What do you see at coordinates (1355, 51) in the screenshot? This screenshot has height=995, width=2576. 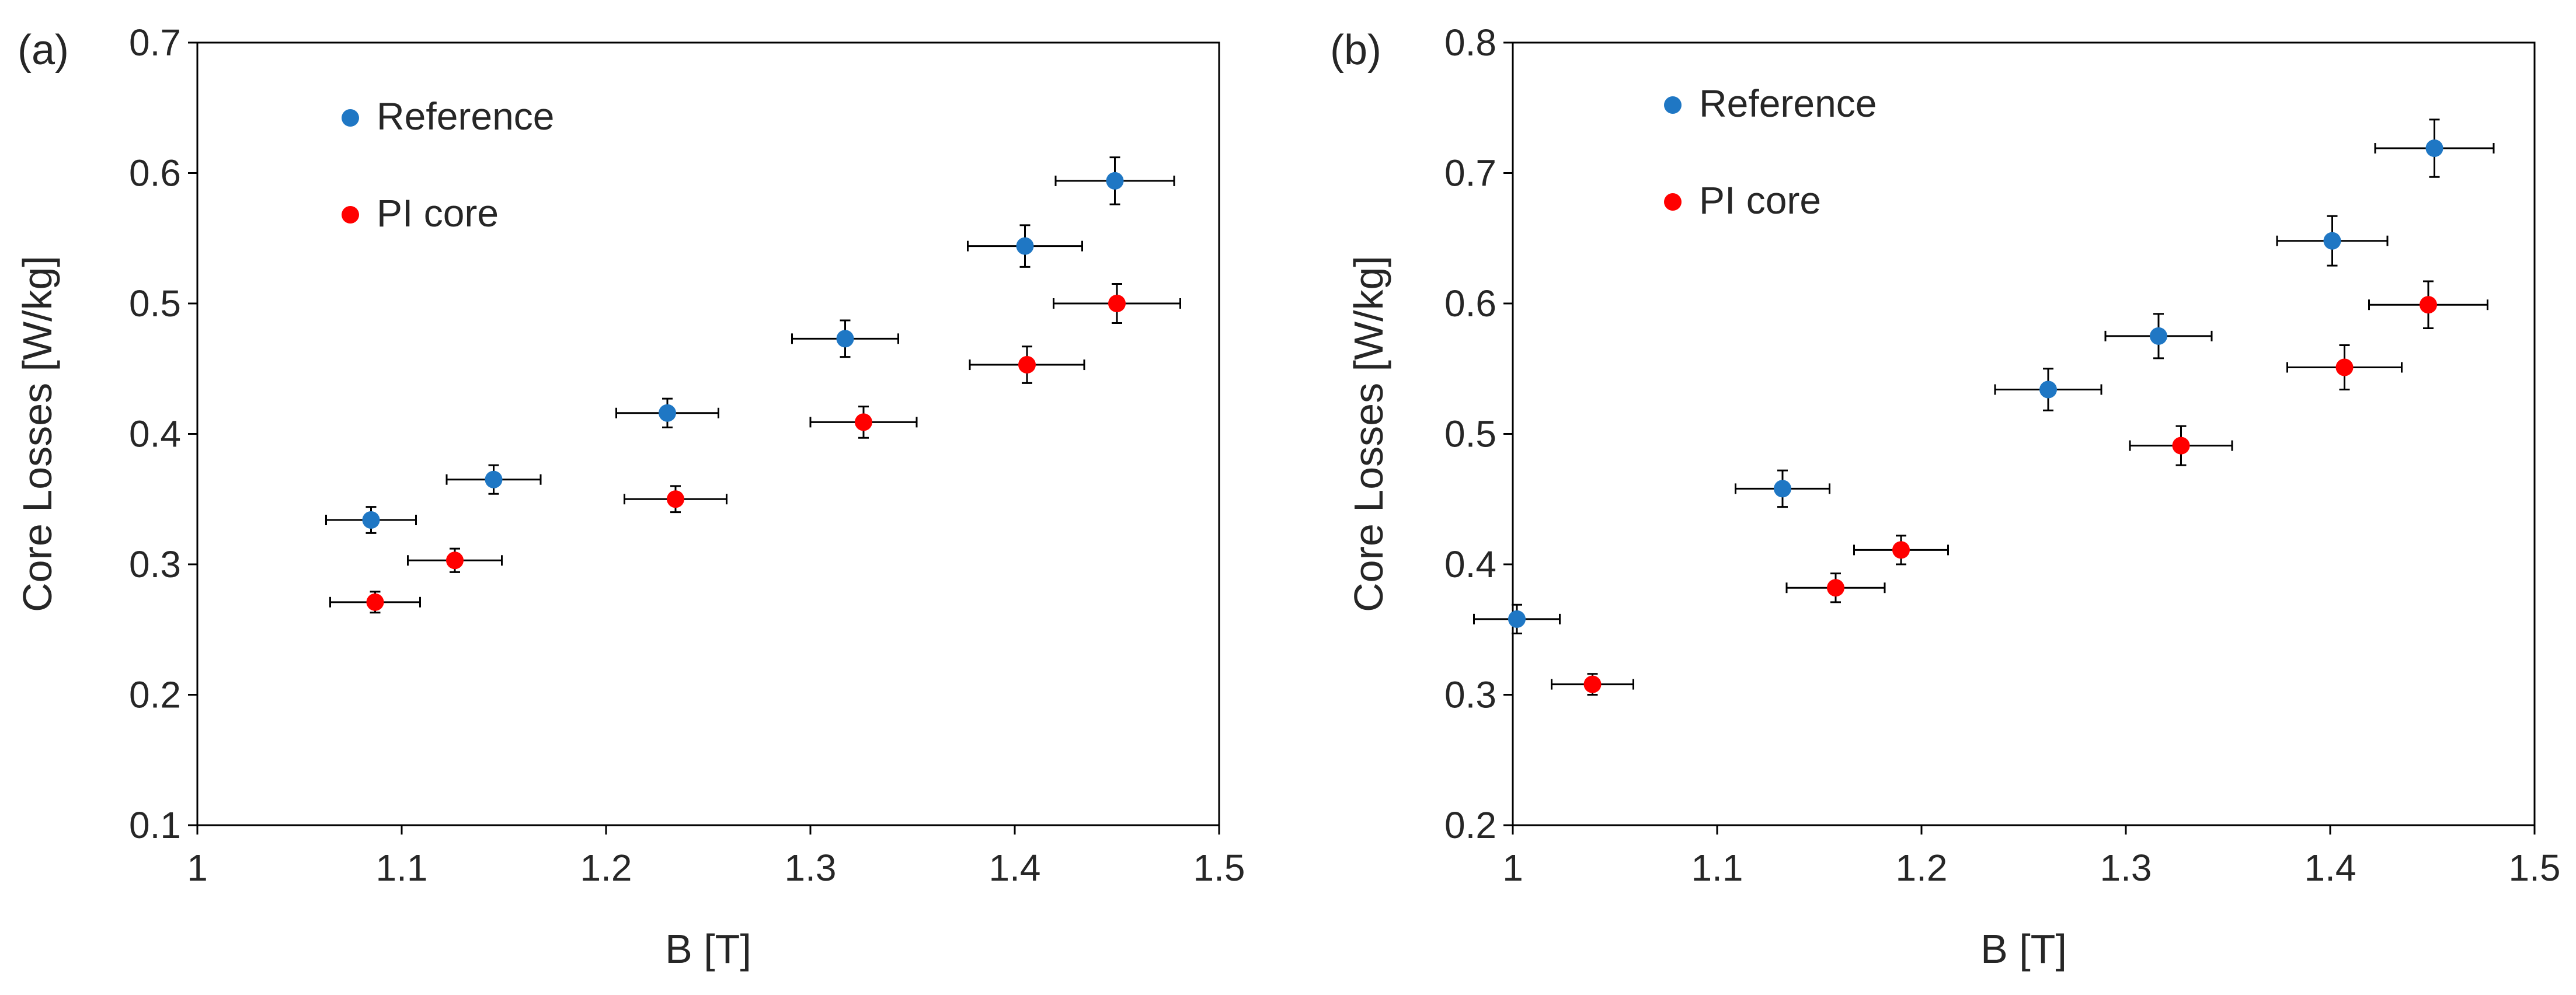 I see `panel-label: (b)` at bounding box center [1355, 51].